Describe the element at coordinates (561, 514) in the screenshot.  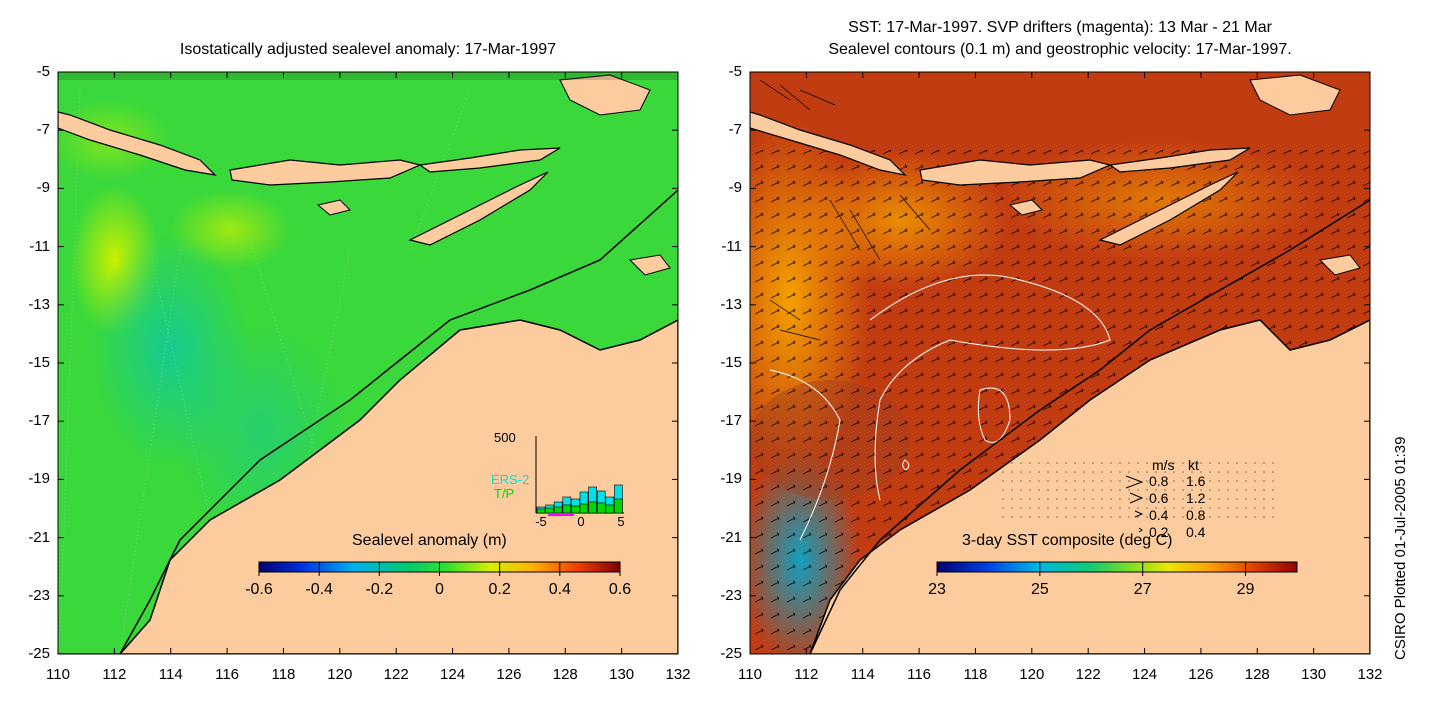
I see `drifter-range-marker` at that location.